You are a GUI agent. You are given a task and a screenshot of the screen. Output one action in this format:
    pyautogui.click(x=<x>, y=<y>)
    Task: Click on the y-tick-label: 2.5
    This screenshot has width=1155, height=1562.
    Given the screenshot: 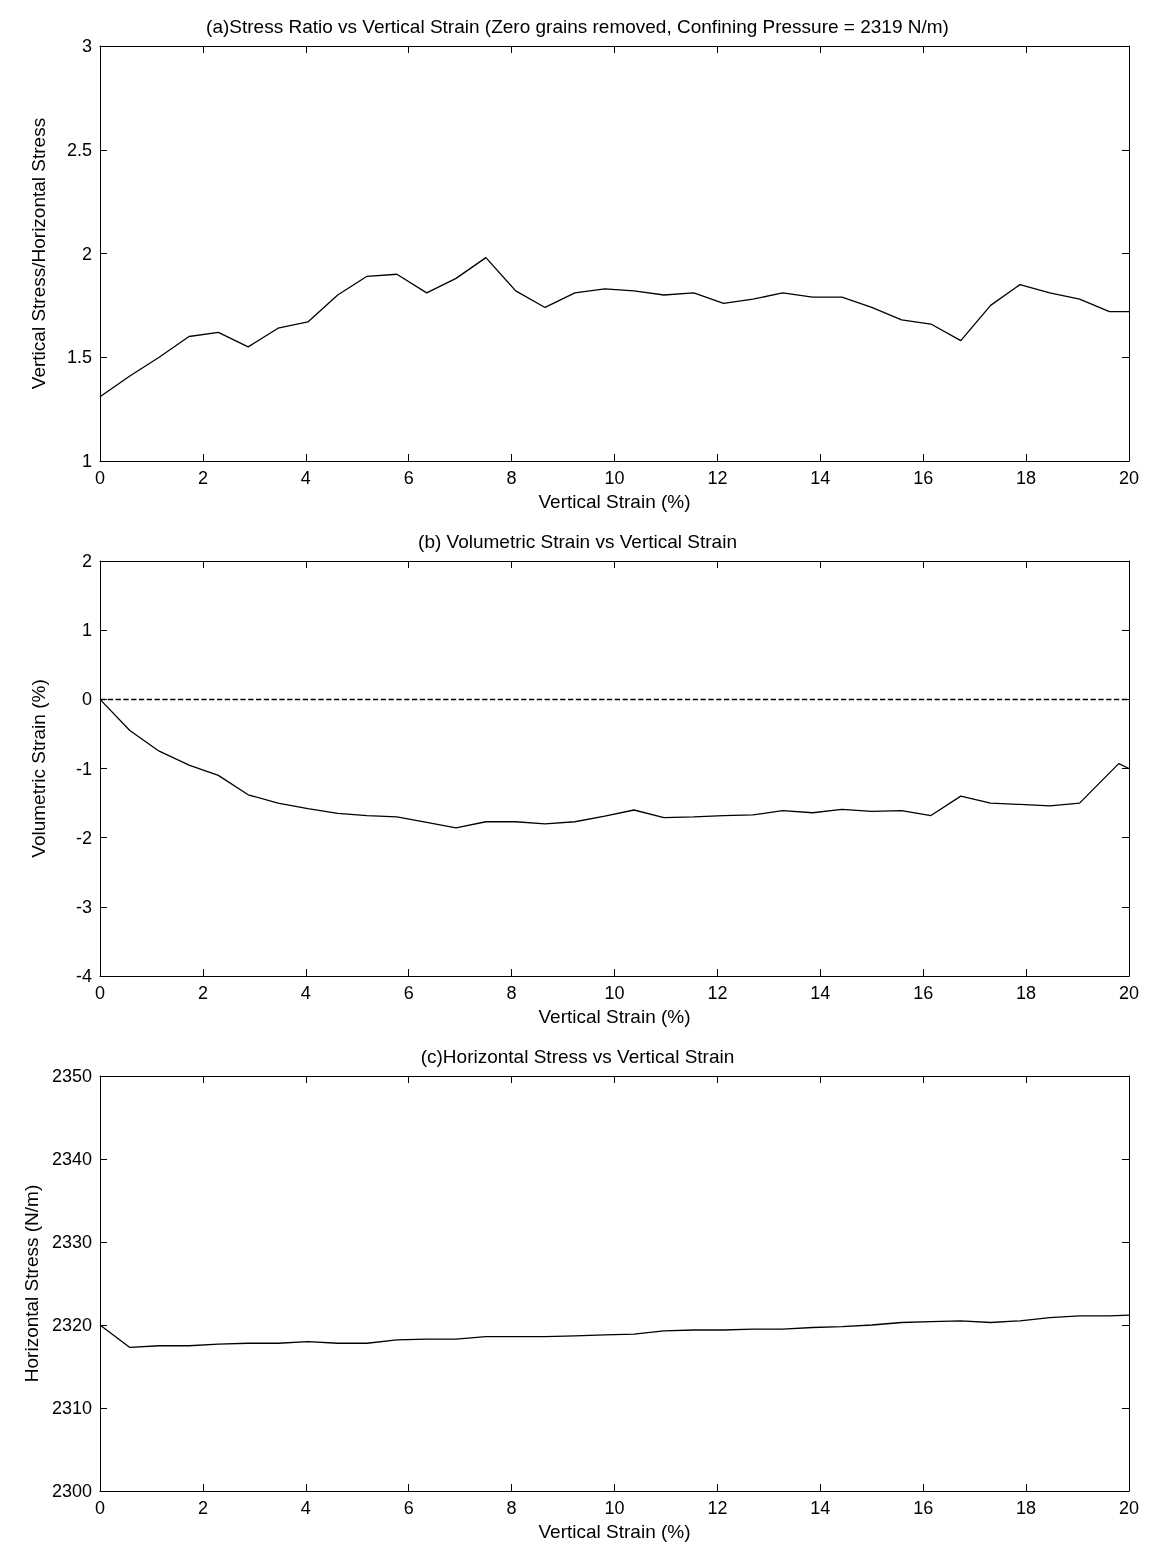 What is the action you would take?
    pyautogui.click(x=79, y=149)
    